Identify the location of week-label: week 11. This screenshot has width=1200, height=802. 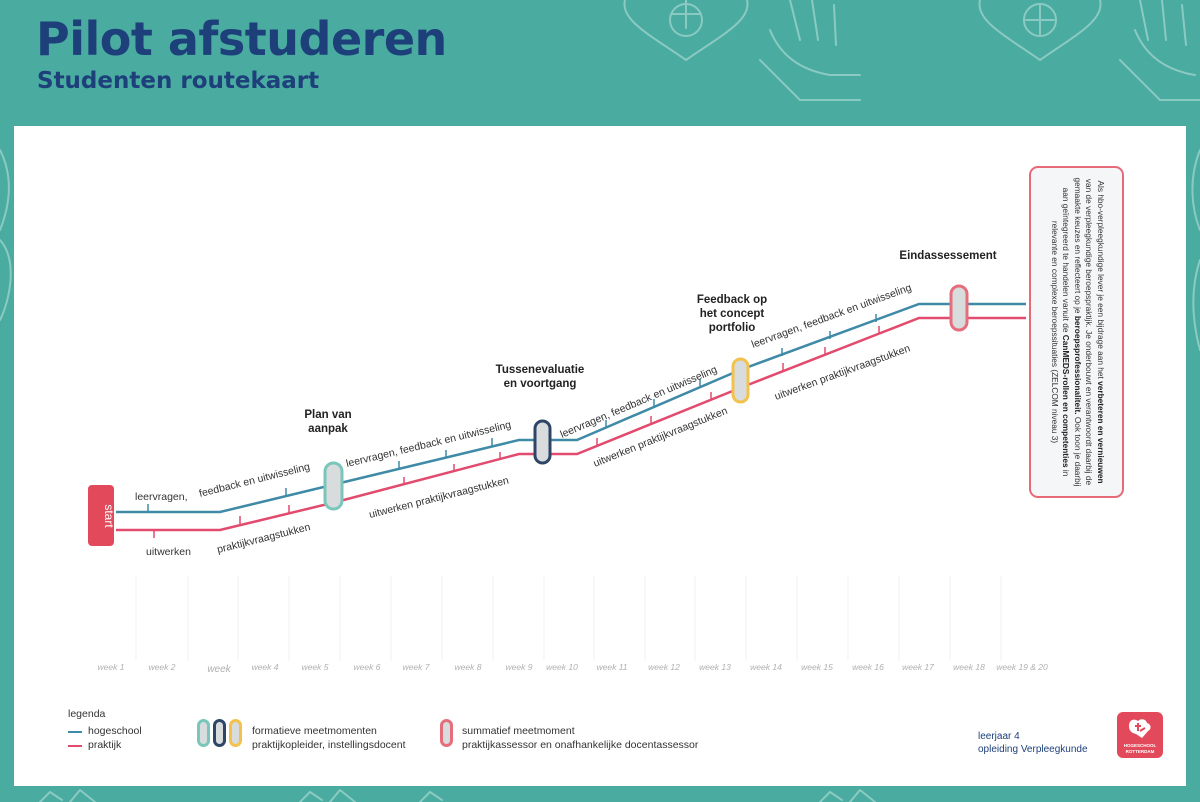
(611, 667).